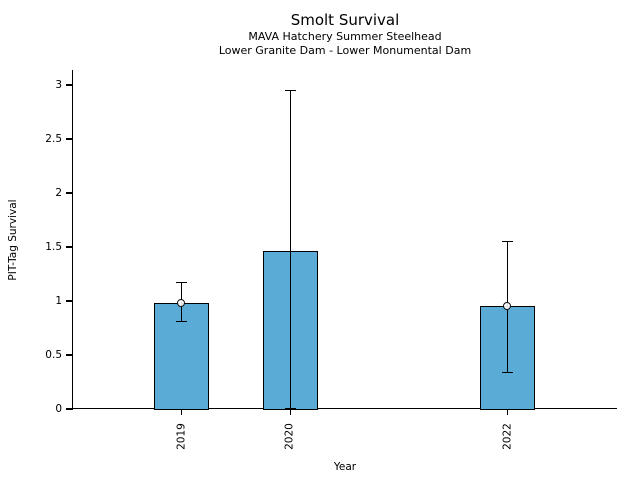 This screenshot has height=480, width=640. What do you see at coordinates (344, 409) in the screenshot?
I see `x-axis-spine` at bounding box center [344, 409].